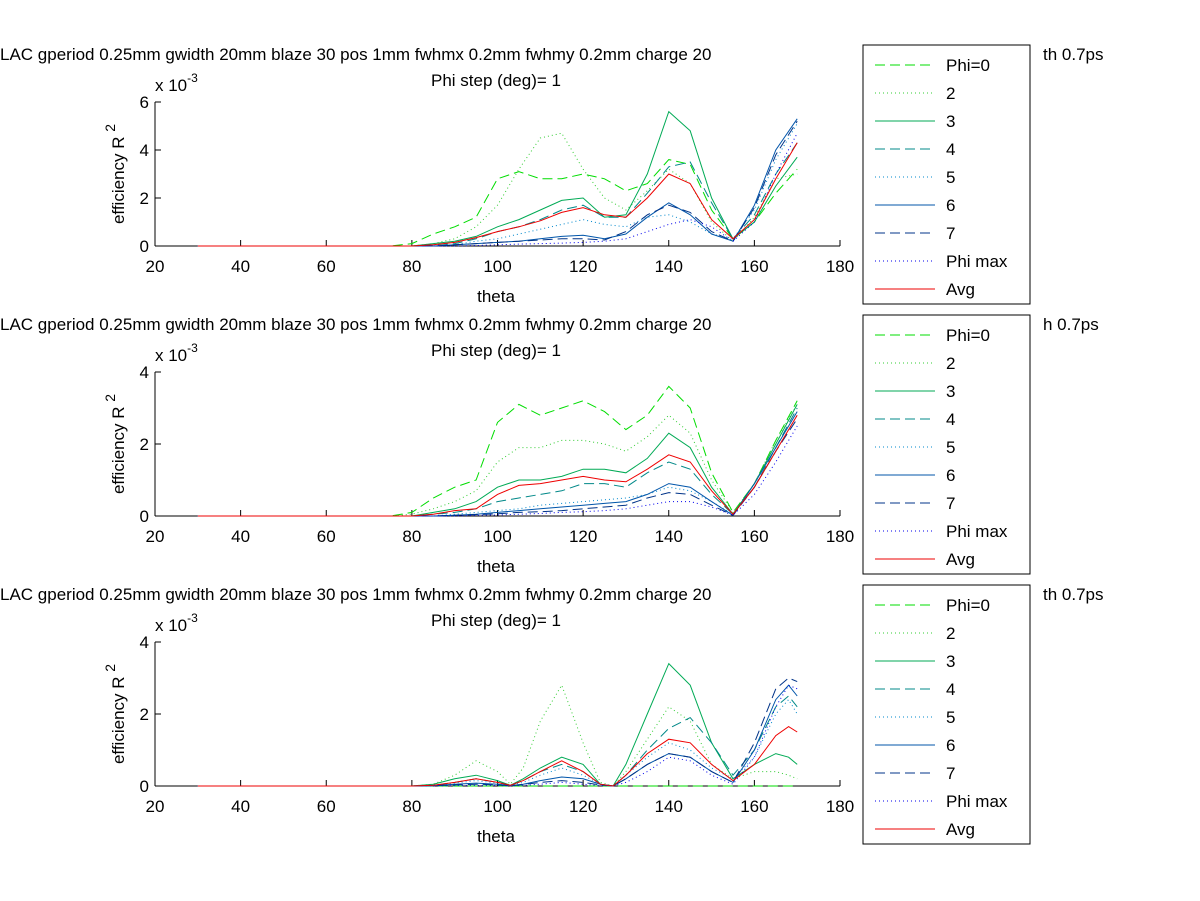  Describe the element at coordinates (1071, 324) in the screenshot. I see `subplot-title-tail: h 0.7ps` at that location.